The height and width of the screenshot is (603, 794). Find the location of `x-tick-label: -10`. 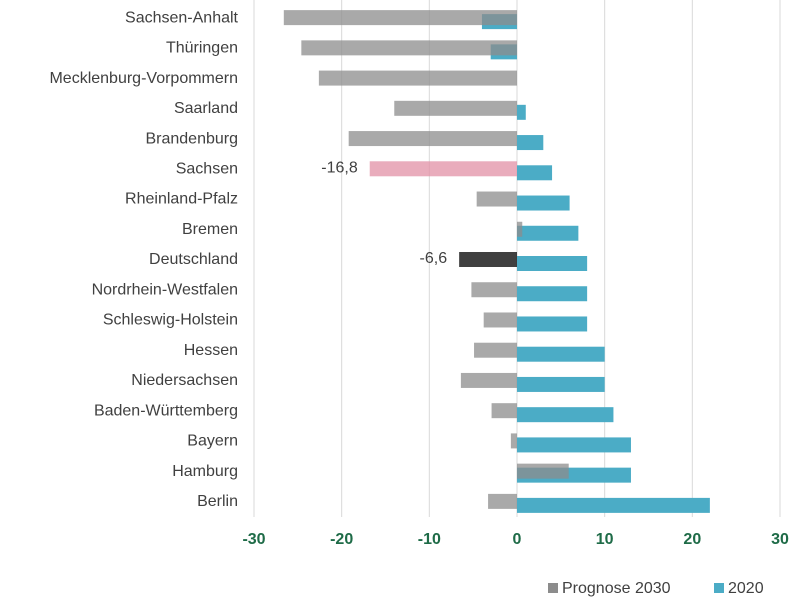

x-tick-label: -10 is located at coordinates (429, 539).